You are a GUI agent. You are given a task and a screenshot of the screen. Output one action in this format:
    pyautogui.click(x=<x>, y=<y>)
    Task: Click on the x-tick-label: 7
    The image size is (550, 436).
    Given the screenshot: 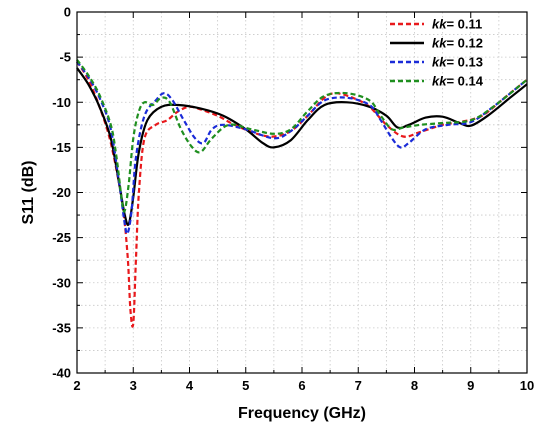 What is the action you would take?
    pyautogui.click(x=358, y=385)
    